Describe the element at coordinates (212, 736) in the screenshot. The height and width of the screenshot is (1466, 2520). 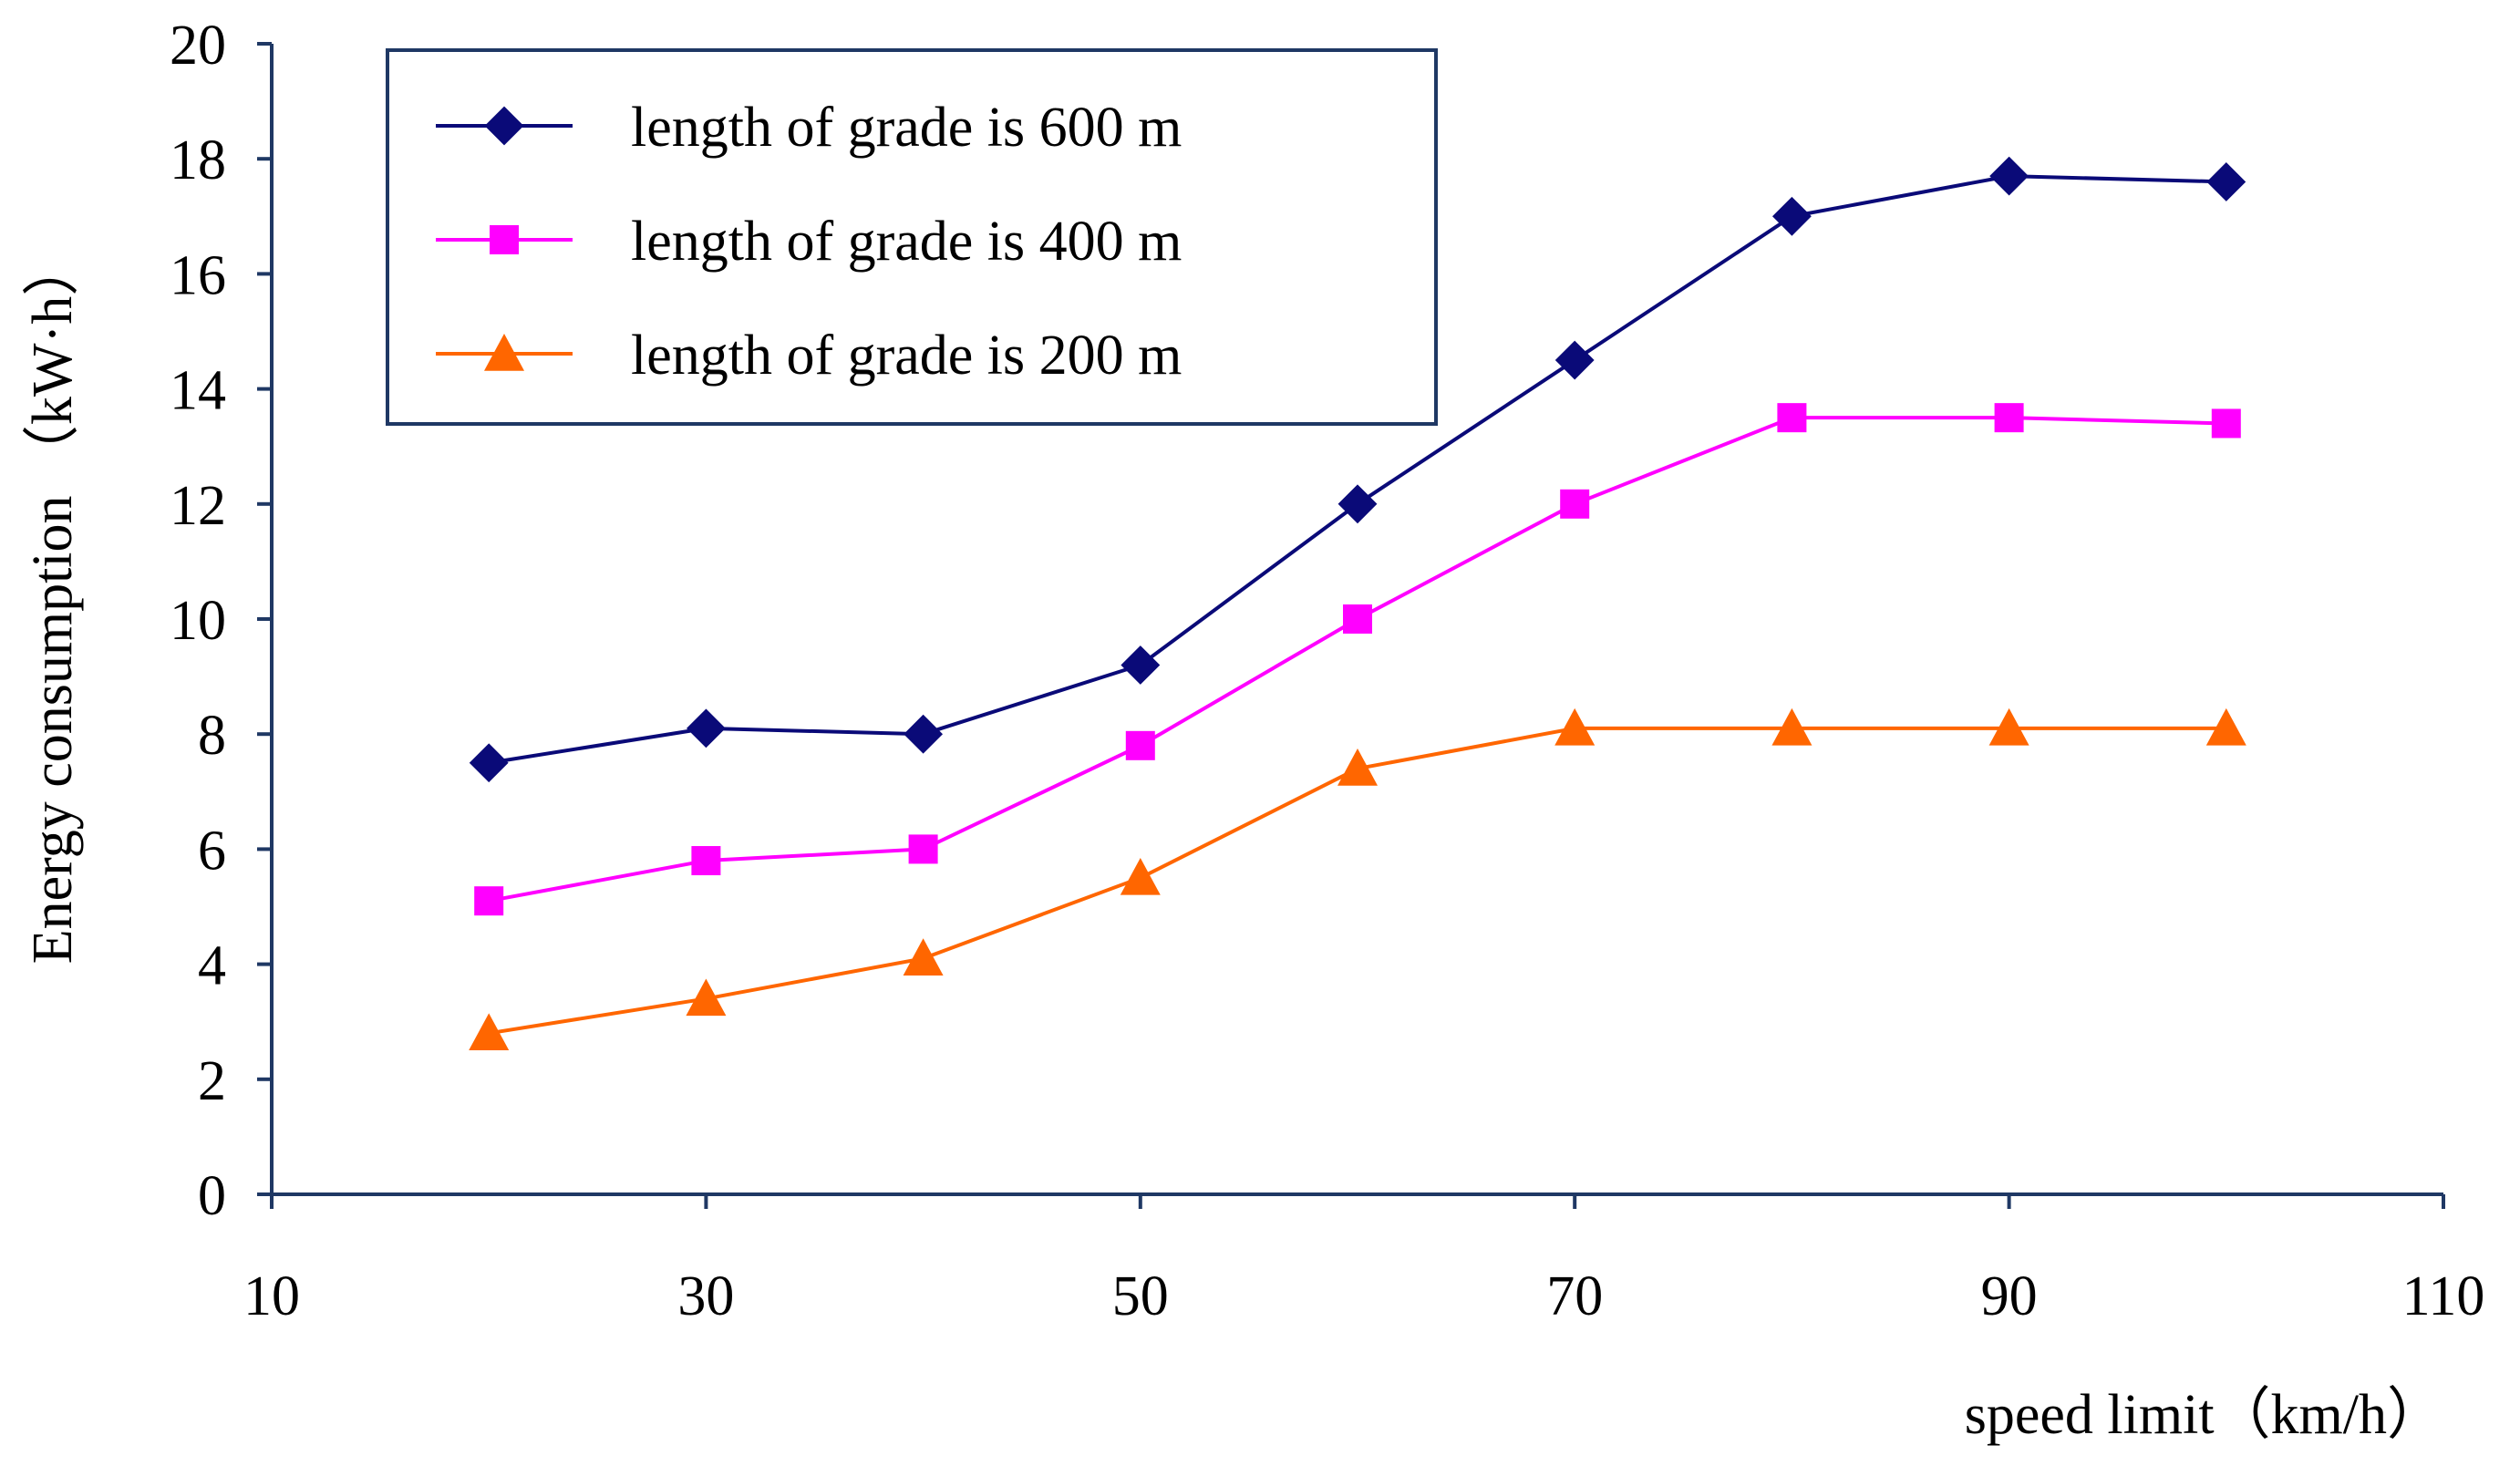
I see `y-tick-label: 8` at that location.